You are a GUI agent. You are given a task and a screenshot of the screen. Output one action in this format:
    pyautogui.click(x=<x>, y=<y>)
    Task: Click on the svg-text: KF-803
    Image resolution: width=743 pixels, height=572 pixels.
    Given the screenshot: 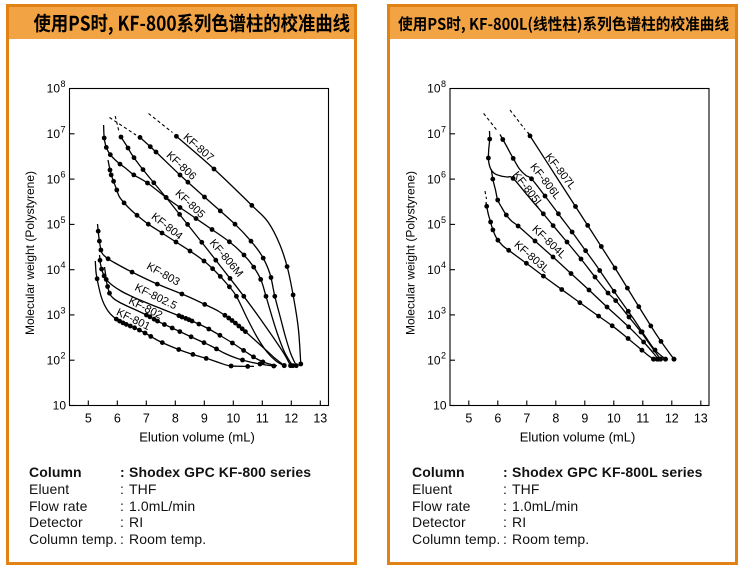 What is the action you would take?
    pyautogui.click(x=162, y=274)
    